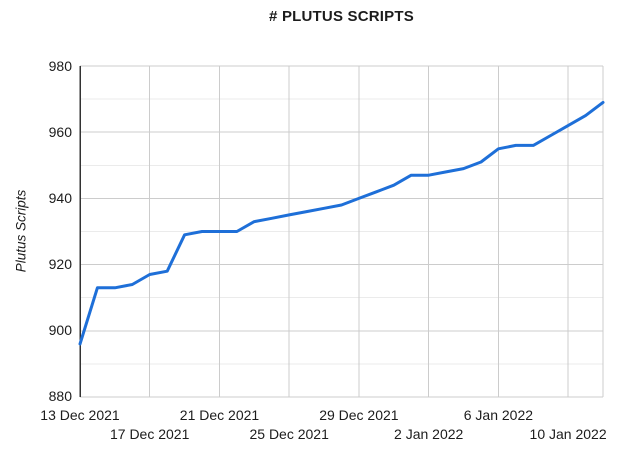 The image size is (633, 459). Describe the element at coordinates (60, 198) in the screenshot. I see `y-tick-label: 940` at that location.